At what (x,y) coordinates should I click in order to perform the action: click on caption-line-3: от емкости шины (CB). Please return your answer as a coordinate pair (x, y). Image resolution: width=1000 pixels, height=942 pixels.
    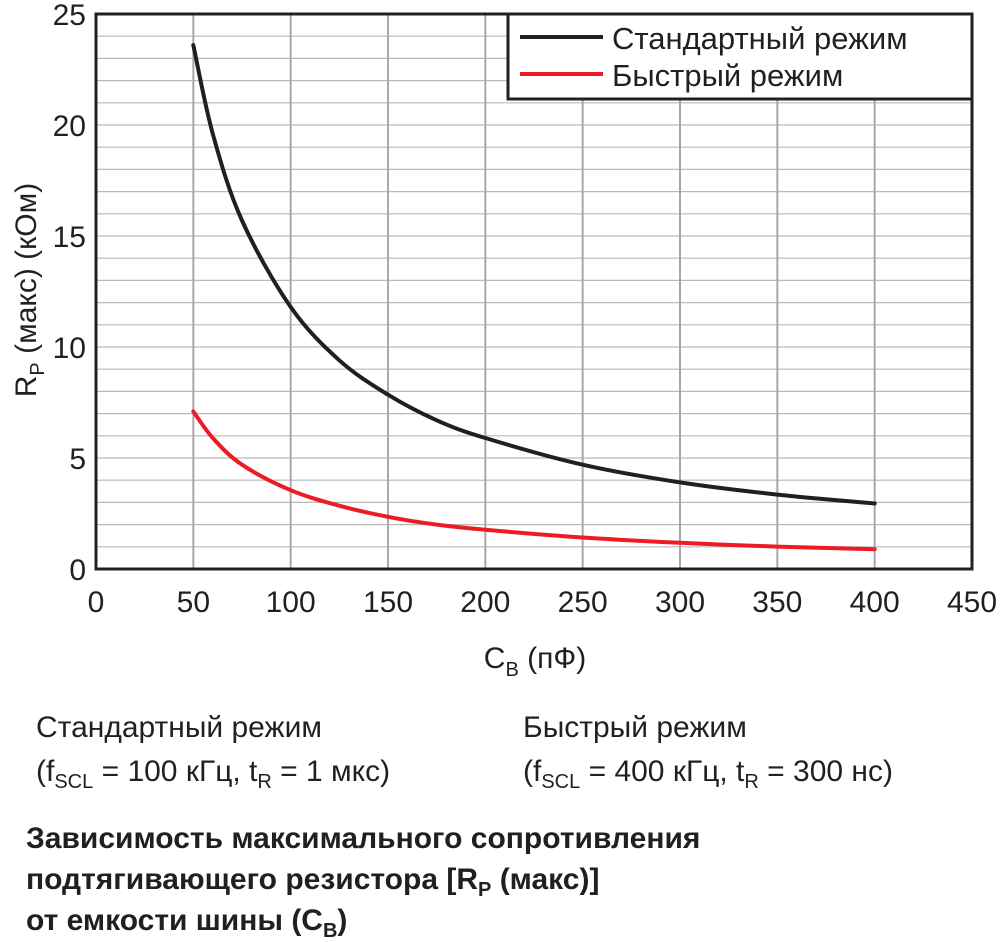
    Looking at the image, I should click on (187, 923).